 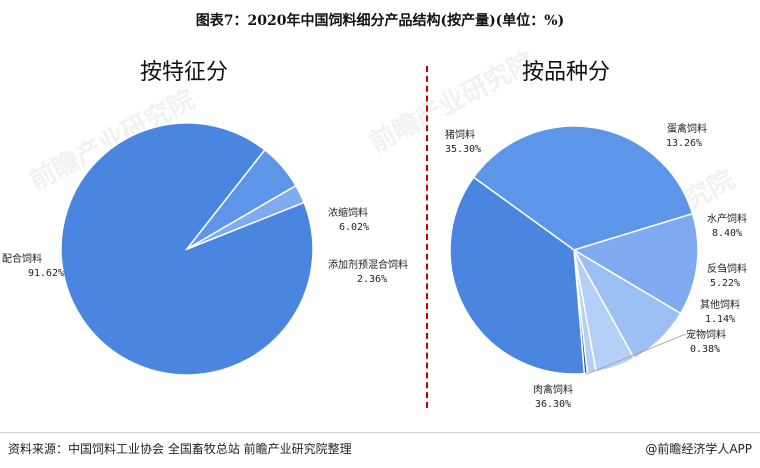 I want to click on slice-label-0: 配合饲料 91.62%, so click(x=33, y=265).